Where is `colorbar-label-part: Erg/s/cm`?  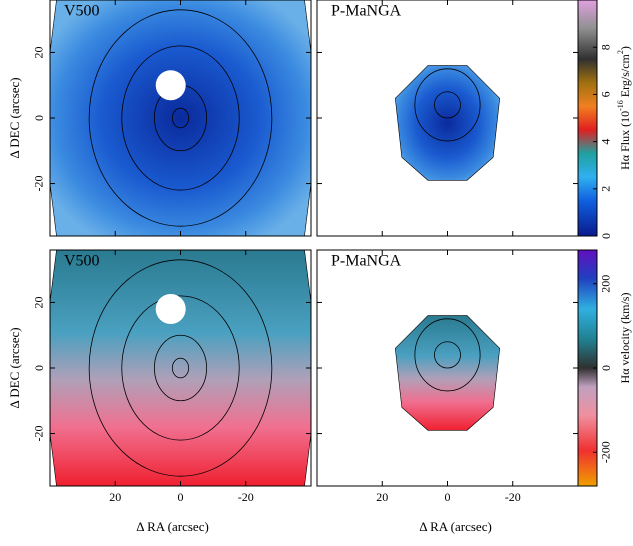
colorbar-label-part: Erg/s/cm is located at coordinates (625, 76).